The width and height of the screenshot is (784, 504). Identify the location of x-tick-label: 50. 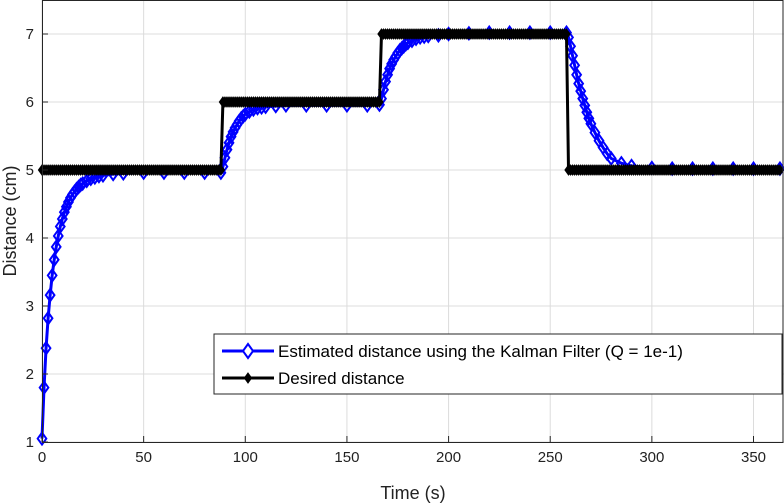
(143, 457).